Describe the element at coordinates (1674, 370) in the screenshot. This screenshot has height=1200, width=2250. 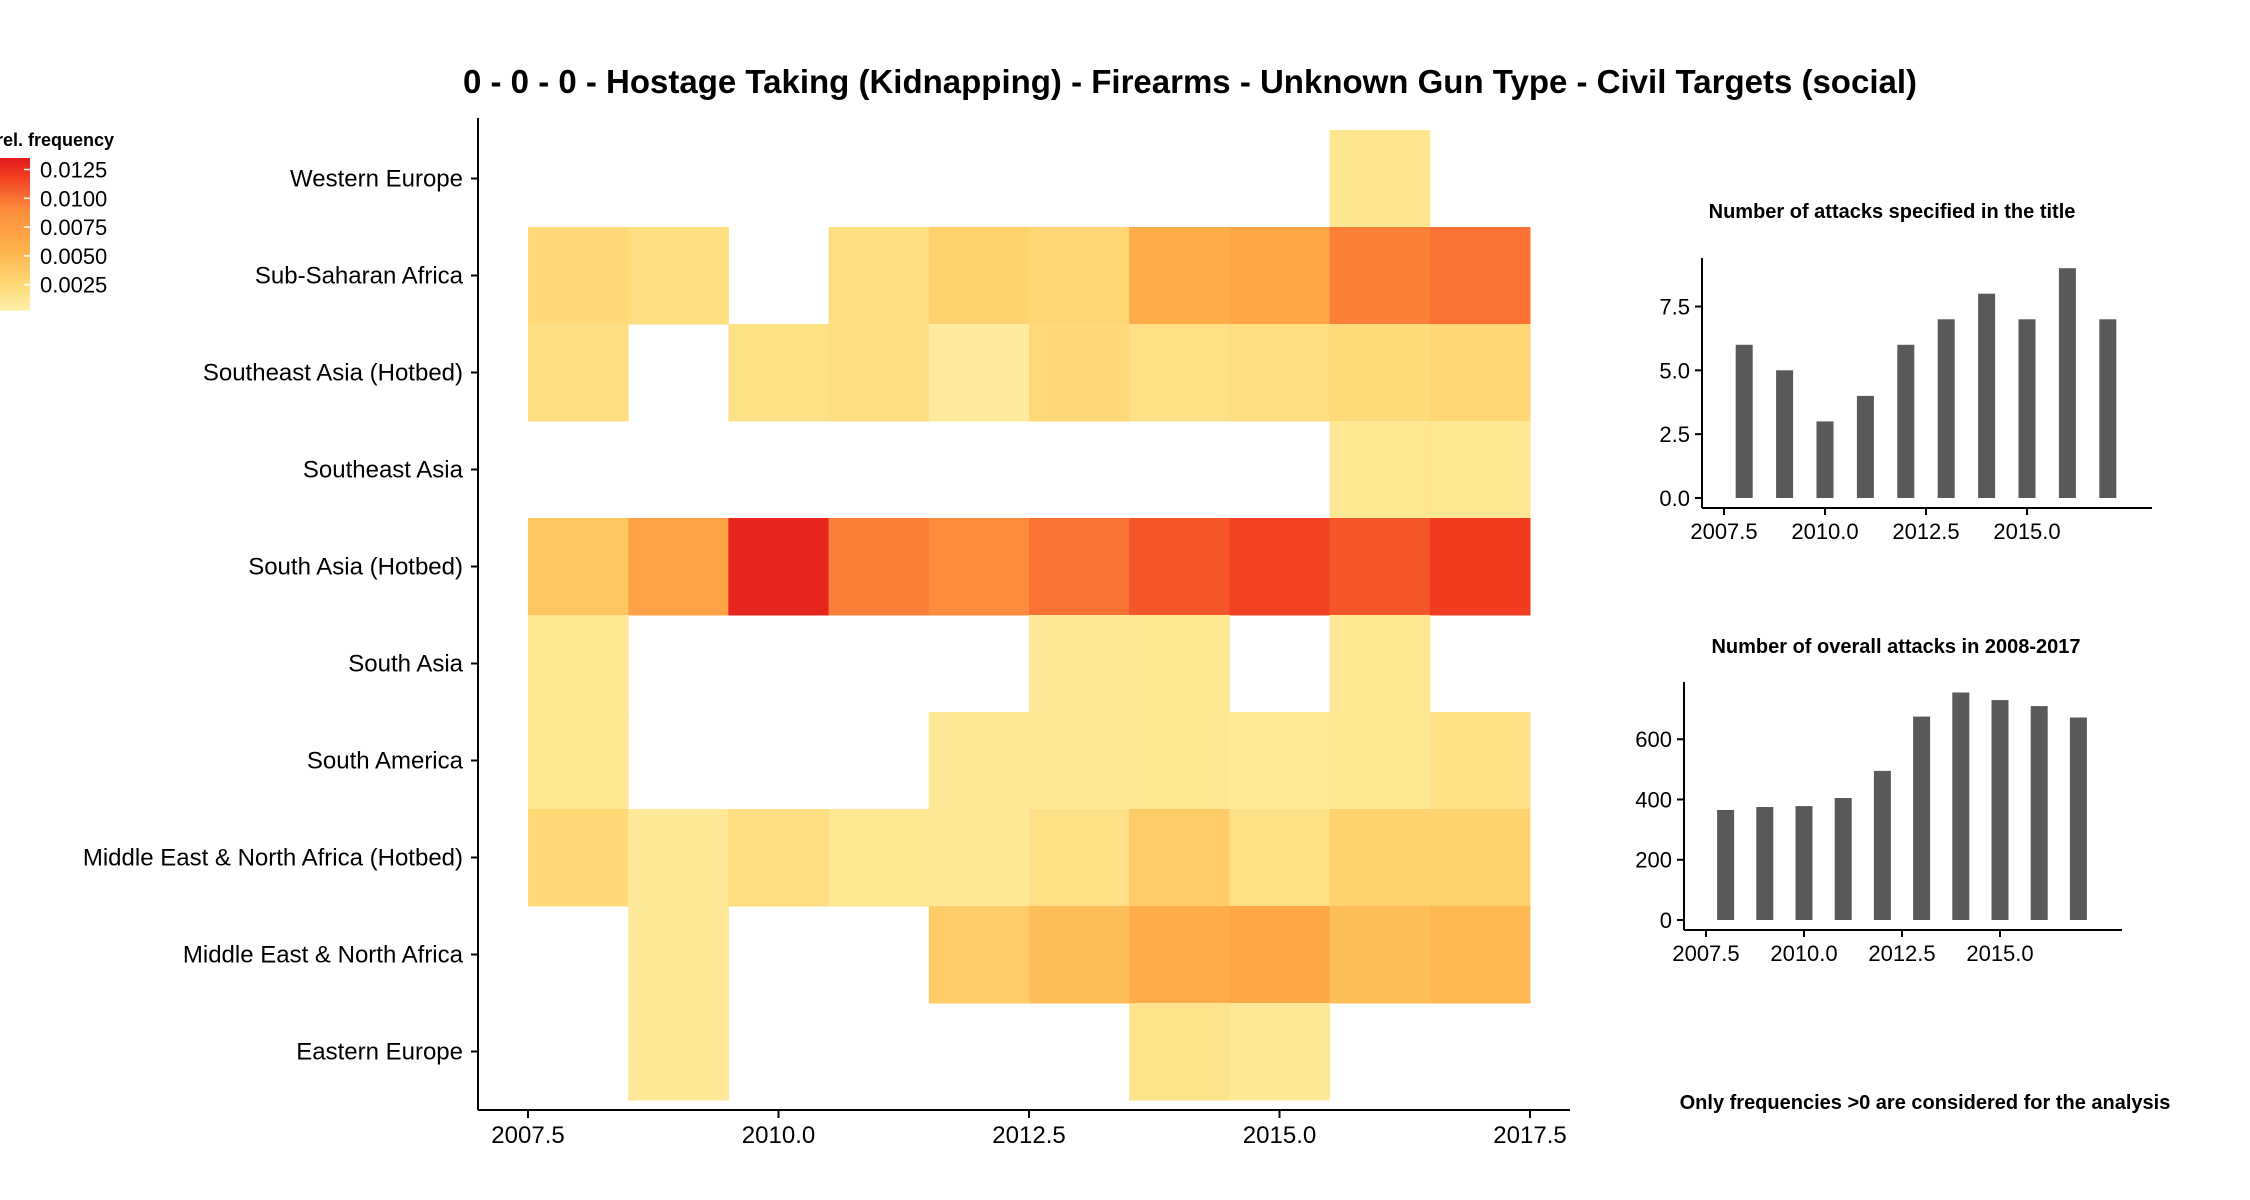
I see `y-tick-label: 5.0` at that location.